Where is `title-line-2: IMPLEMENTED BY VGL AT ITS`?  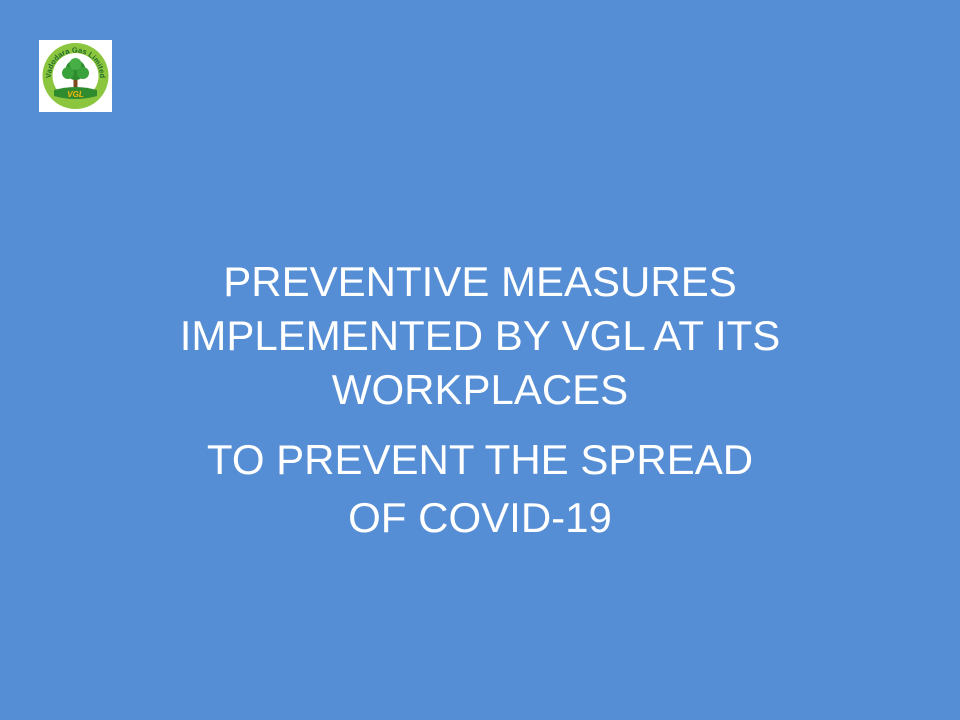 title-line-2: IMPLEMENTED BY VGL AT ITS is located at coordinates (480, 335).